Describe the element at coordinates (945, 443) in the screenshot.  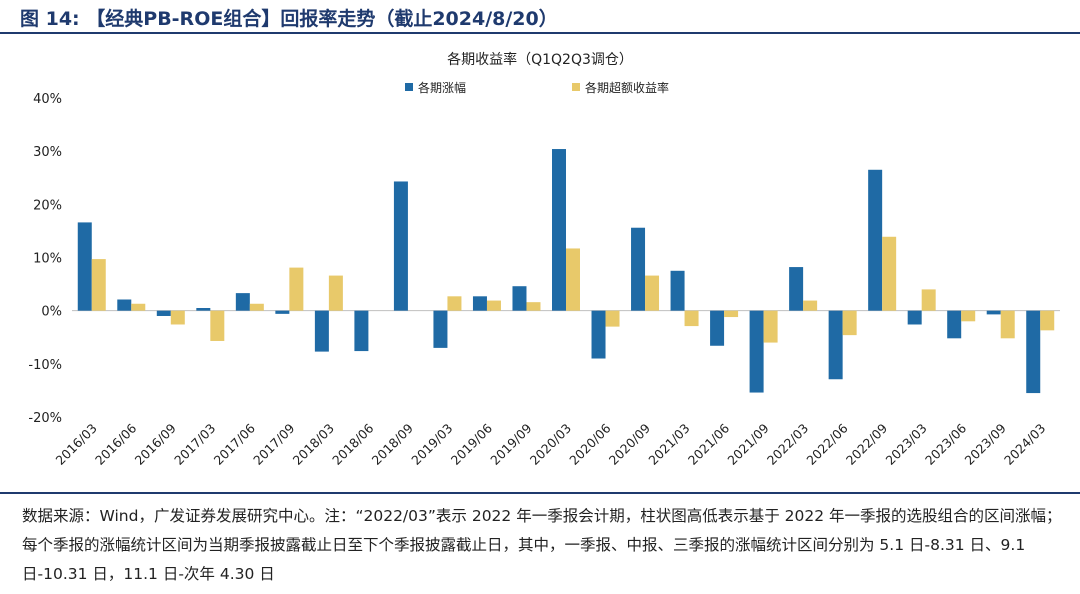
I see `x-tick-label: 2023/06` at that location.